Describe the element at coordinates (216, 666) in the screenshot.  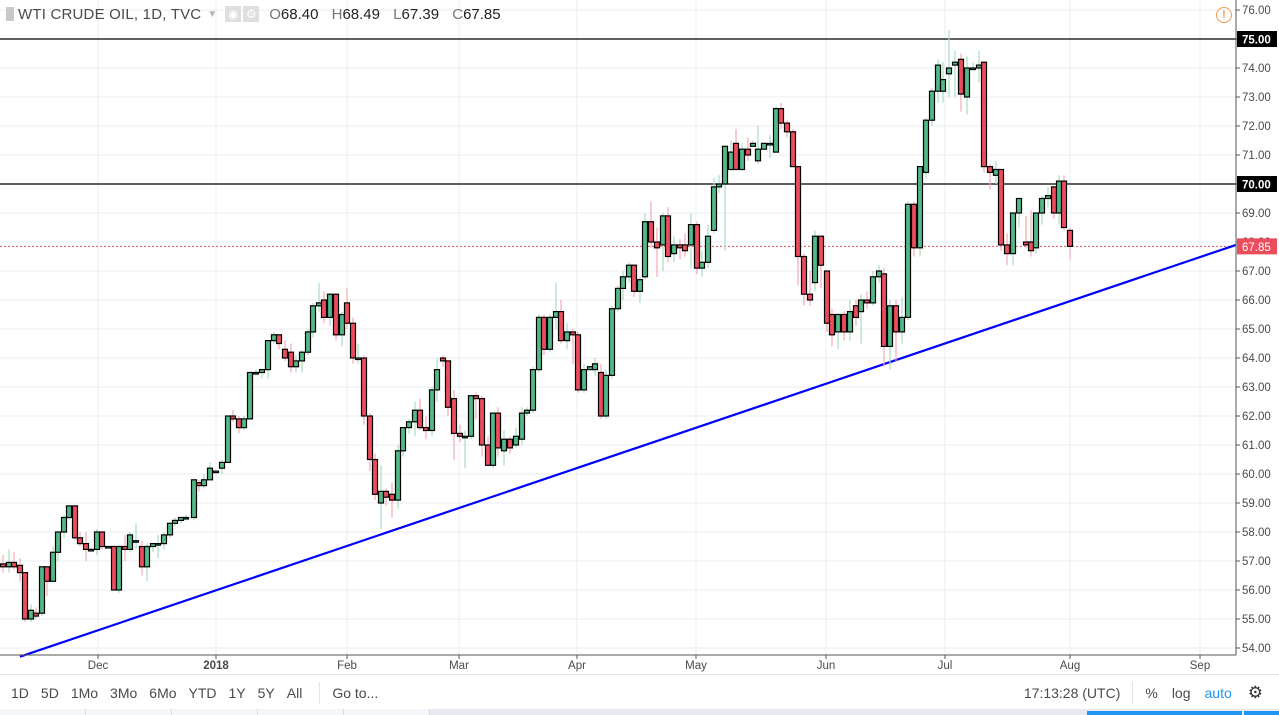
I see `time-tick-label: 2018` at that location.